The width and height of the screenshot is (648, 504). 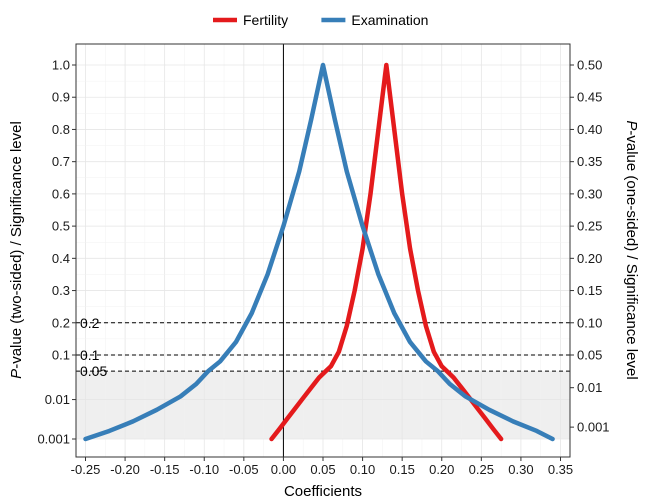 I want to click on x-tick-label: 0.00, so click(x=283, y=469).